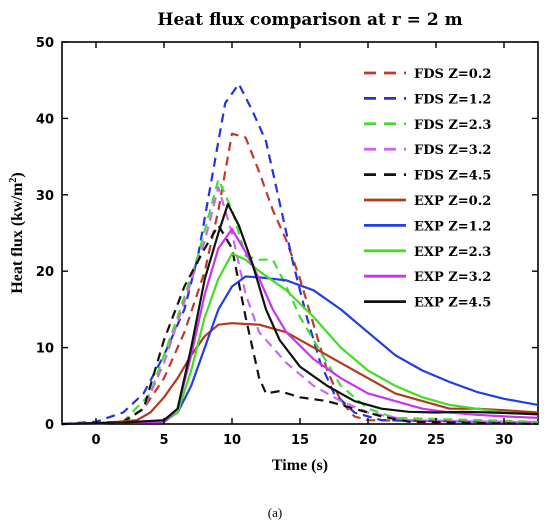 Image resolution: width=550 pixels, height=529 pixels. Describe the element at coordinates (309, 20) in the screenshot. I see `chart-title: Heat flux comparison at r = 2 m` at that location.